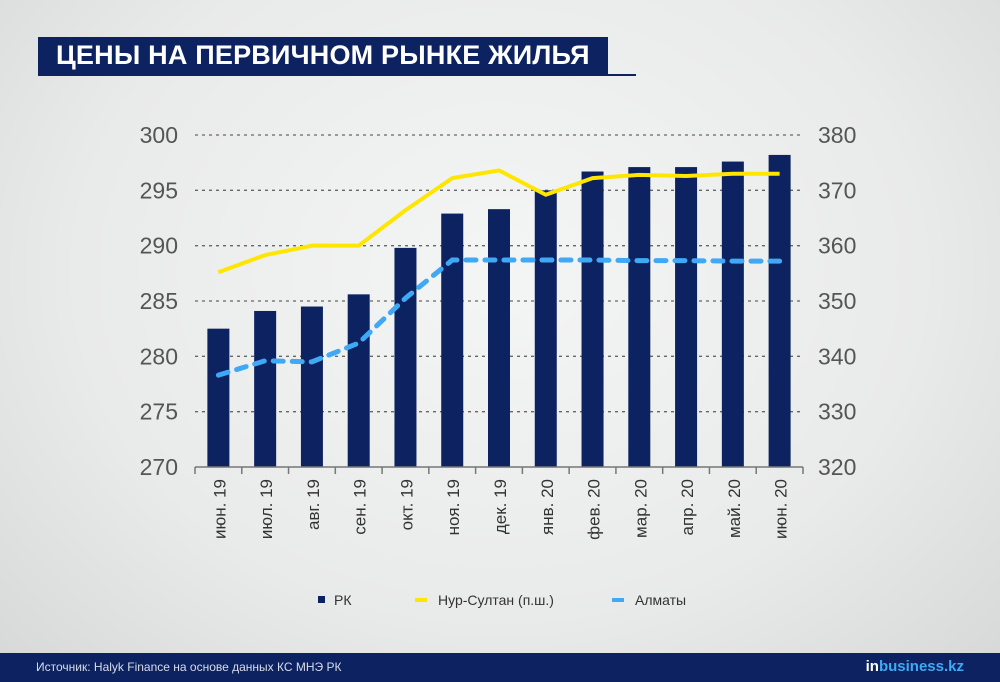  I want to click on line-nur-sultan, so click(498, 221).